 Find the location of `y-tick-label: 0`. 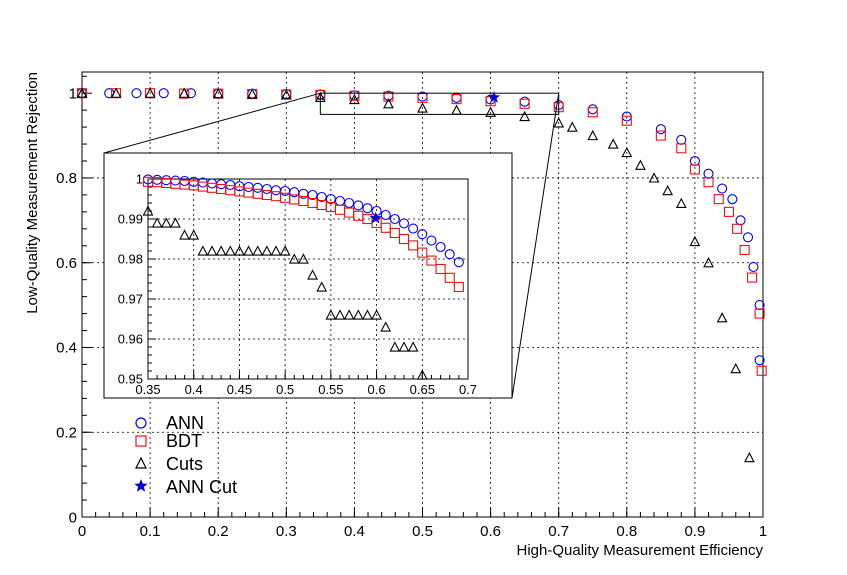

y-tick-label: 0 is located at coordinates (73, 517).